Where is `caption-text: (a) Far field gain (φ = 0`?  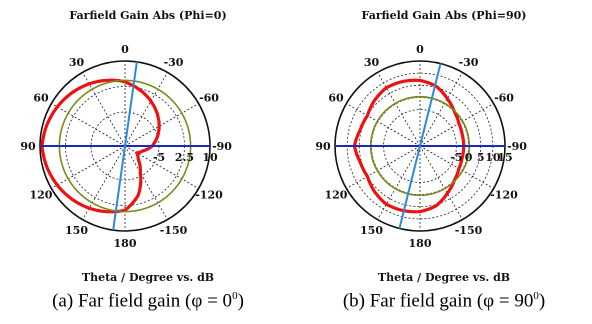
caption-text: (a) Far field gain (φ = 0 is located at coordinates (142, 301).